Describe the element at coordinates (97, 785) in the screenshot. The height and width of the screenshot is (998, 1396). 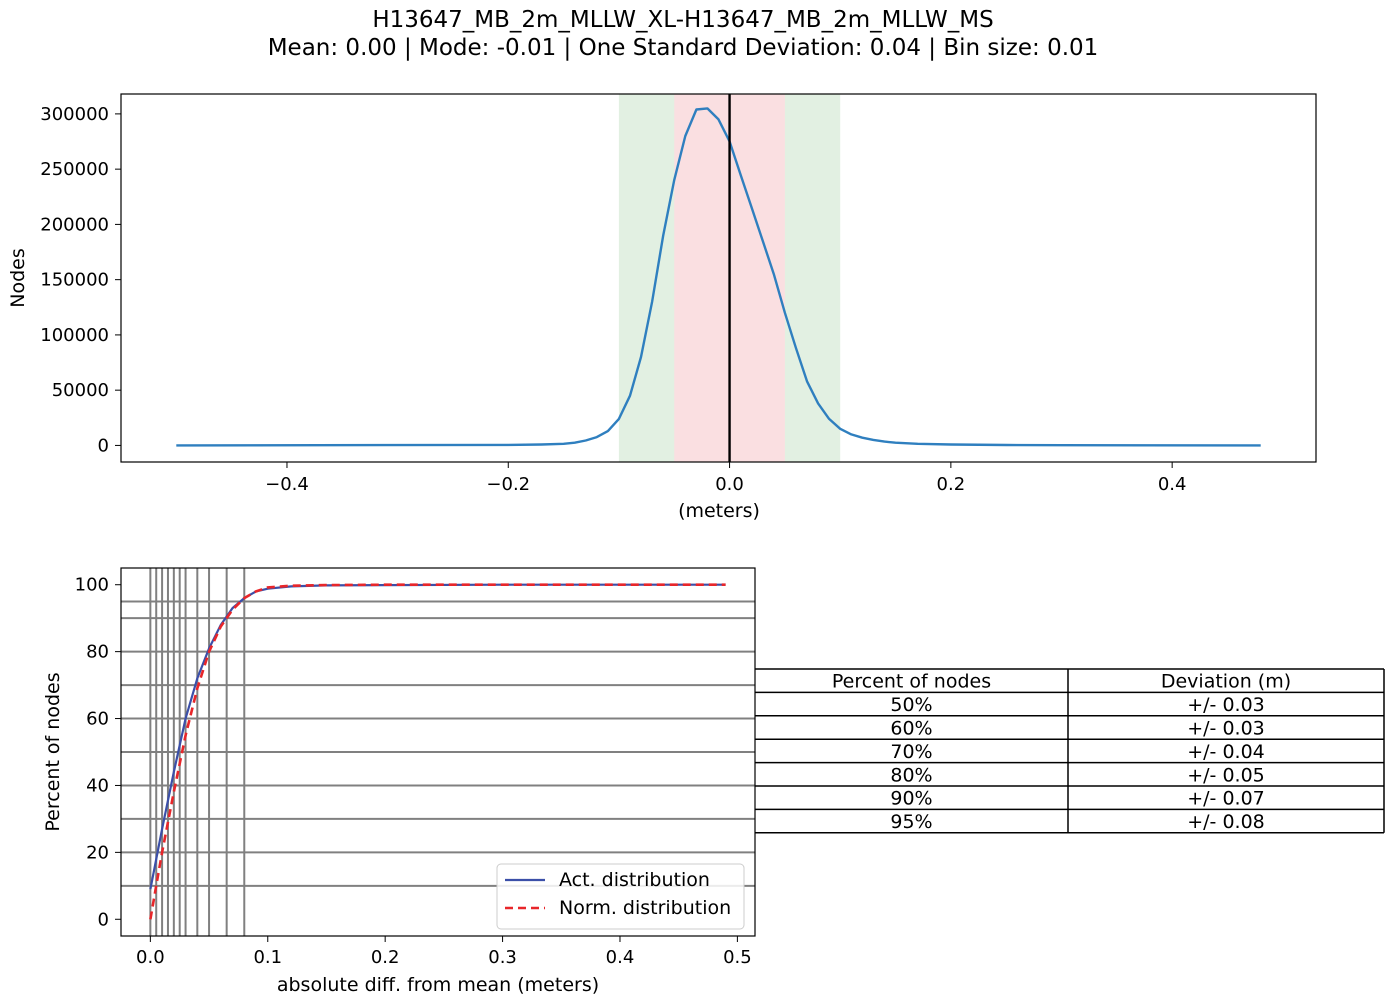
I see `y-tick-label: 40` at that location.